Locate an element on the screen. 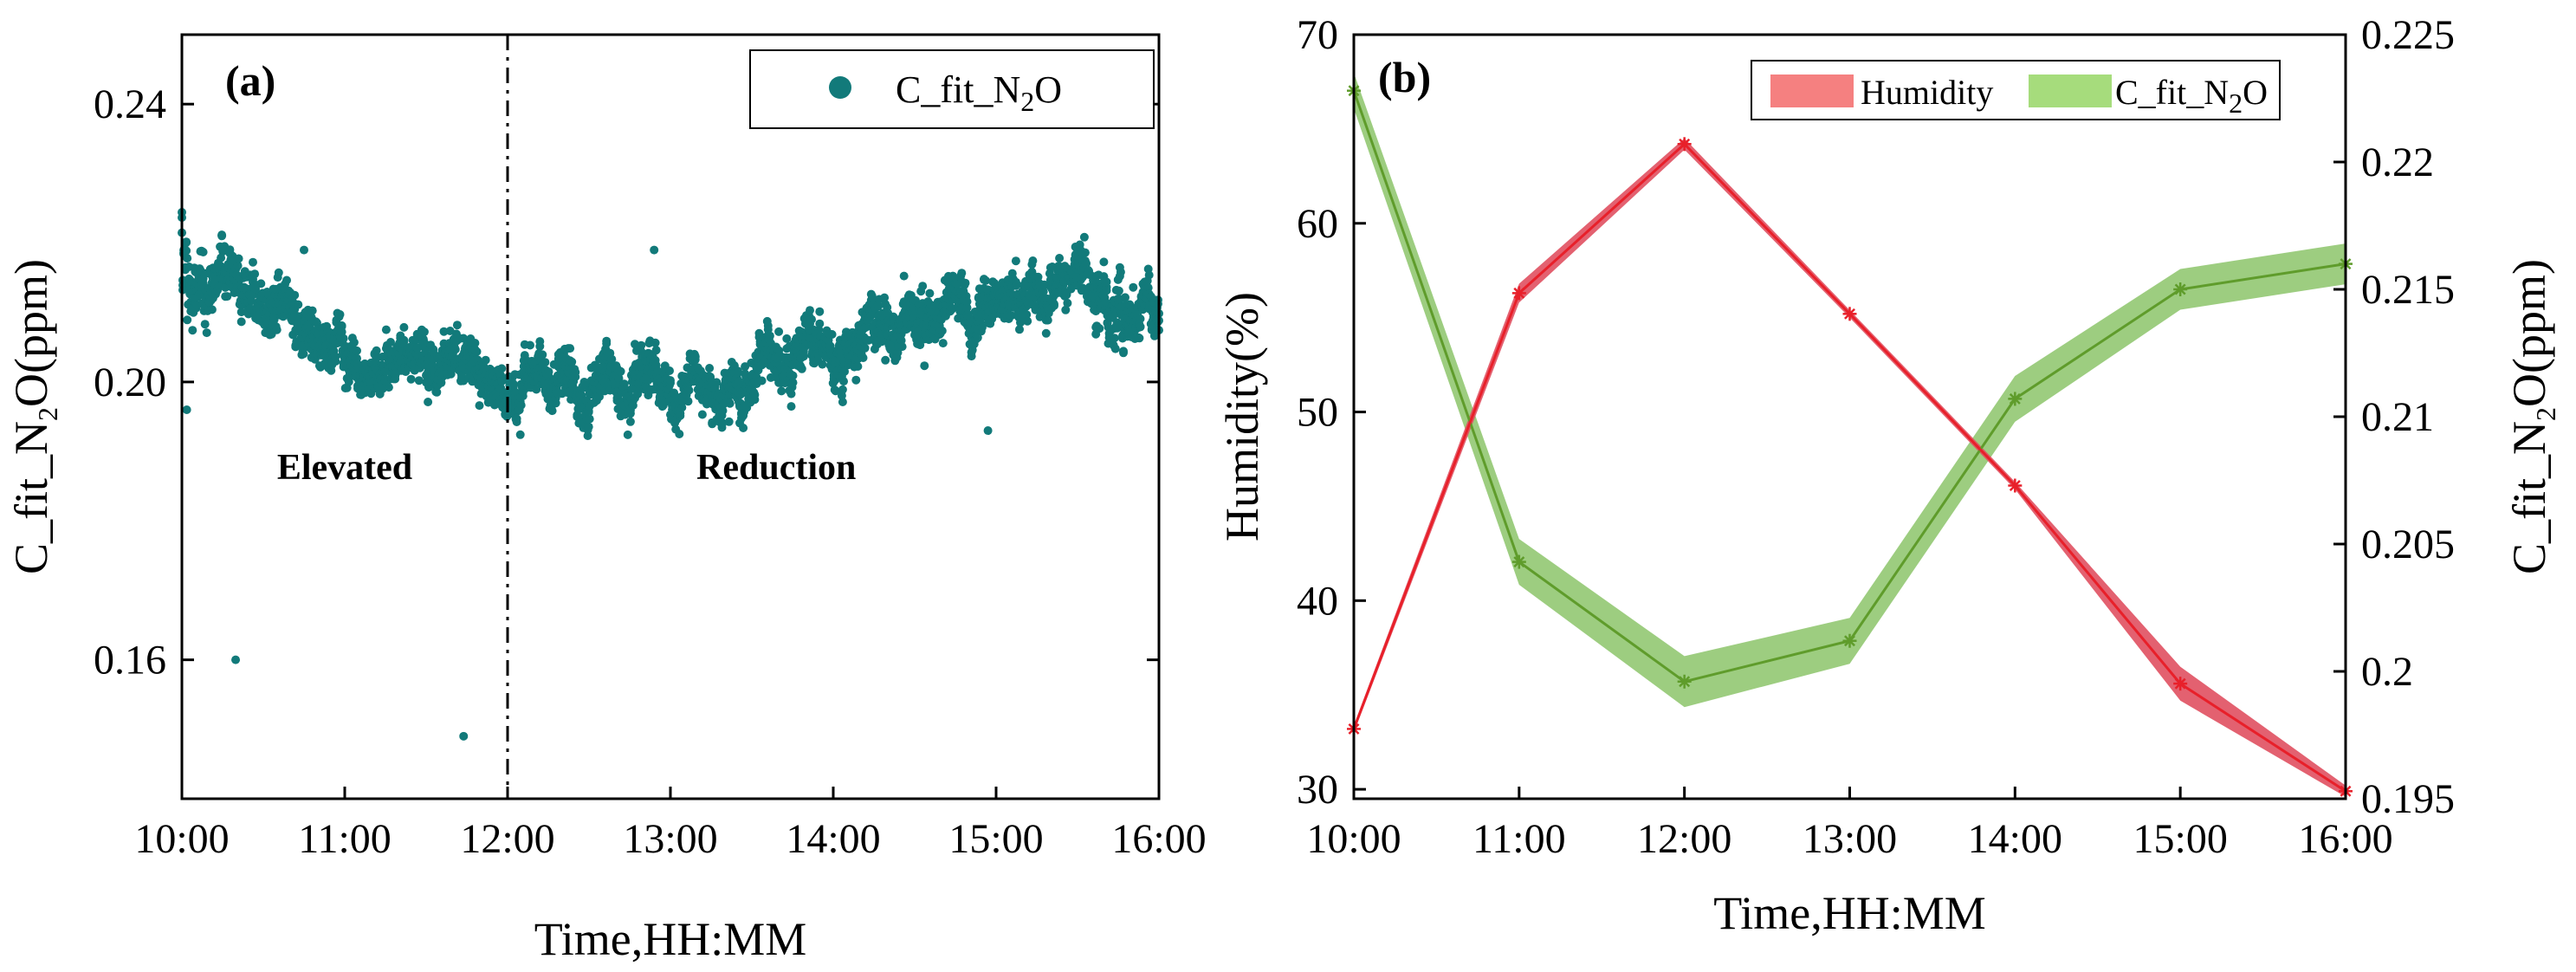  panel-a-x-ticks: 10:00 11:00 12:00 13:00 14:00 15:00 16:00 is located at coordinates (670, 824).